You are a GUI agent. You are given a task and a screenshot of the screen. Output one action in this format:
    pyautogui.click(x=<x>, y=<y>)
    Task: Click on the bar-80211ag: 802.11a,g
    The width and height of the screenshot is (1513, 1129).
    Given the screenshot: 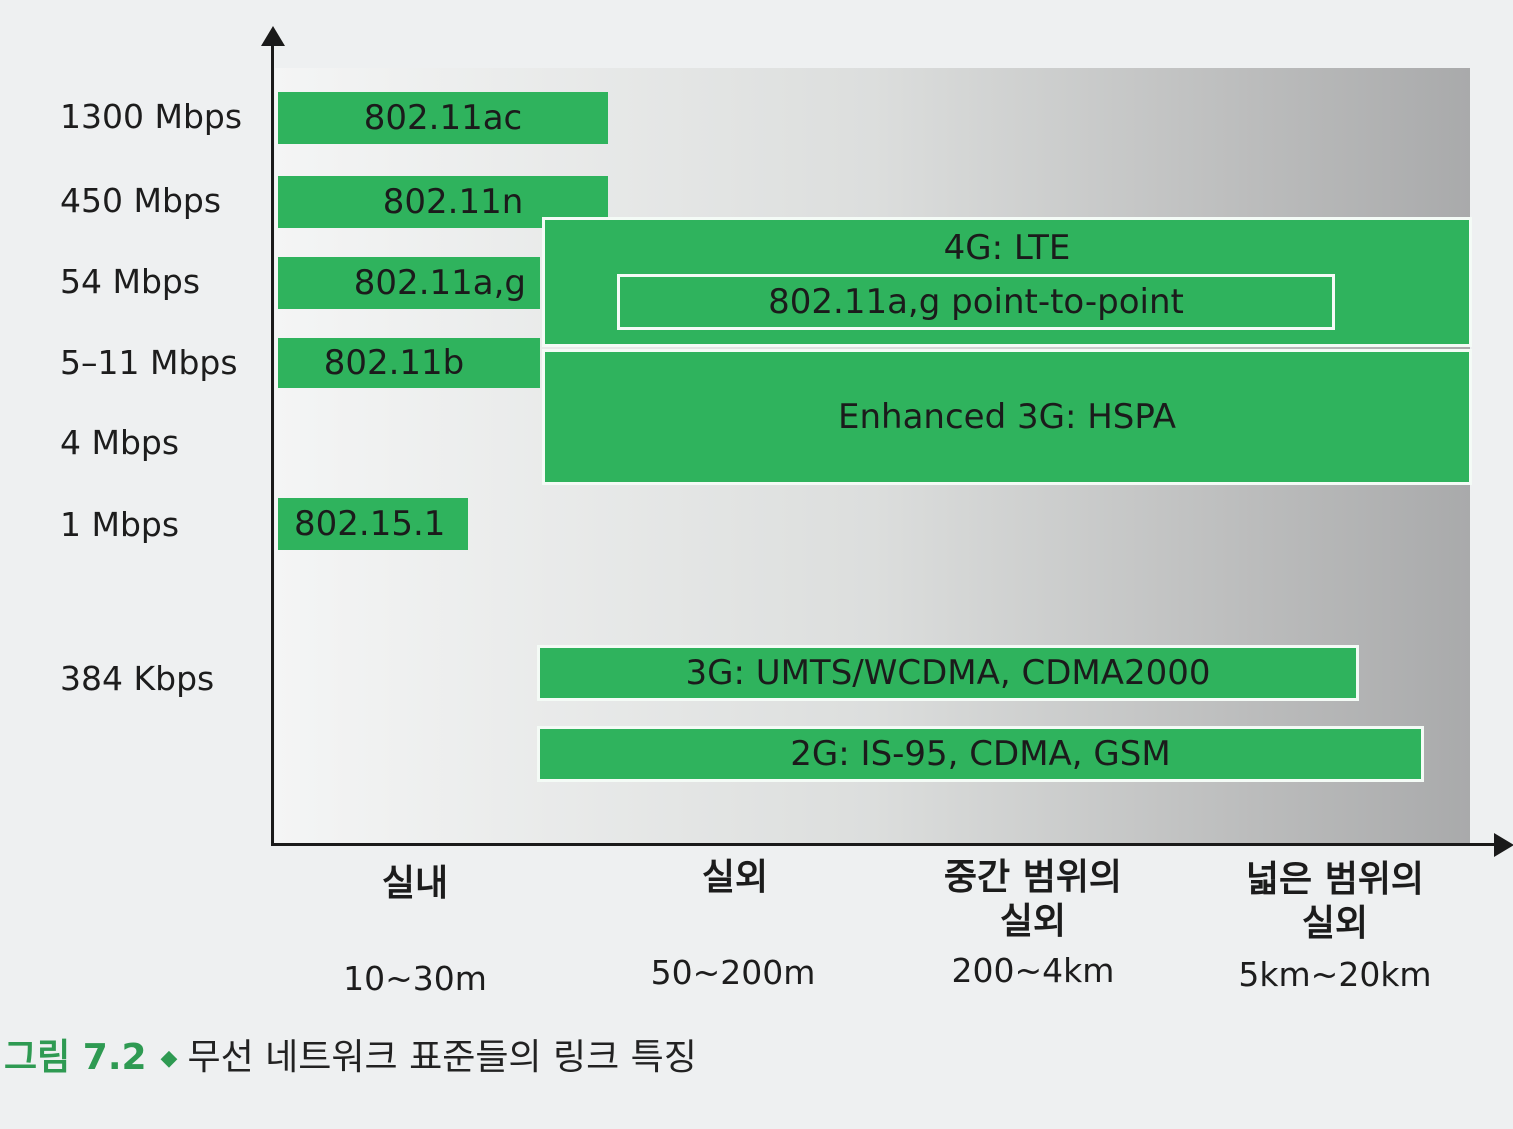 What is the action you would take?
    pyautogui.click(x=409, y=283)
    